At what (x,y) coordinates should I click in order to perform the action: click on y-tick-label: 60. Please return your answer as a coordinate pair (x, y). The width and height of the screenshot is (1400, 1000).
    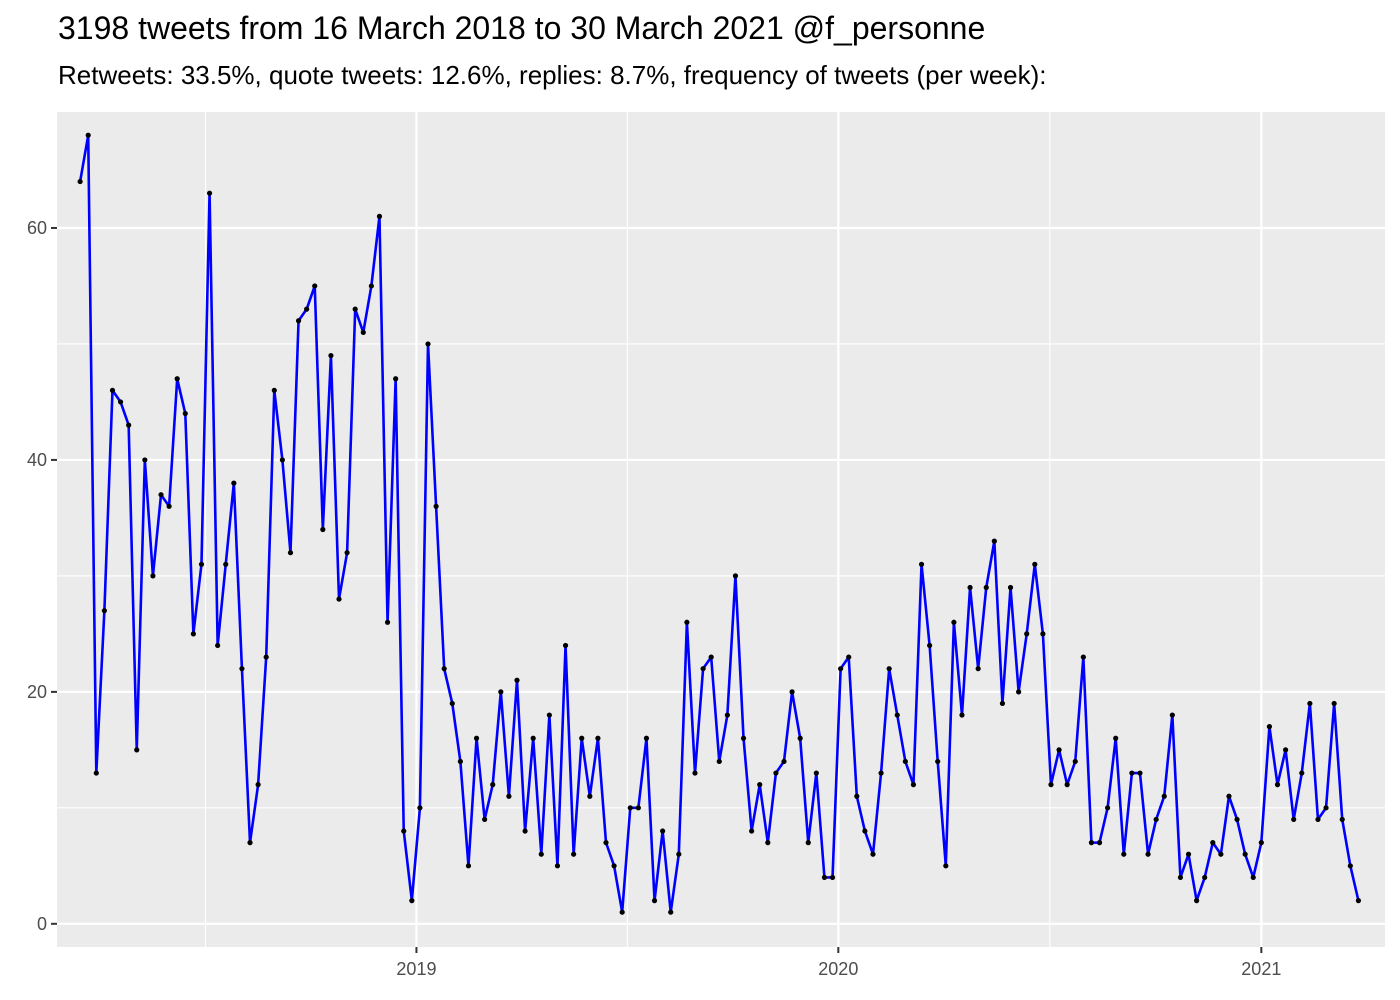
    Looking at the image, I should click on (37, 228).